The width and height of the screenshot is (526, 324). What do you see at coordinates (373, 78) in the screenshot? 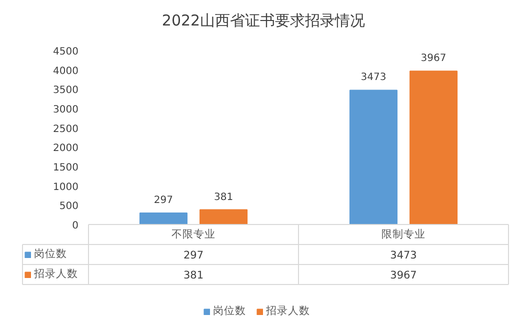
I see `data-label: 3473` at bounding box center [373, 78].